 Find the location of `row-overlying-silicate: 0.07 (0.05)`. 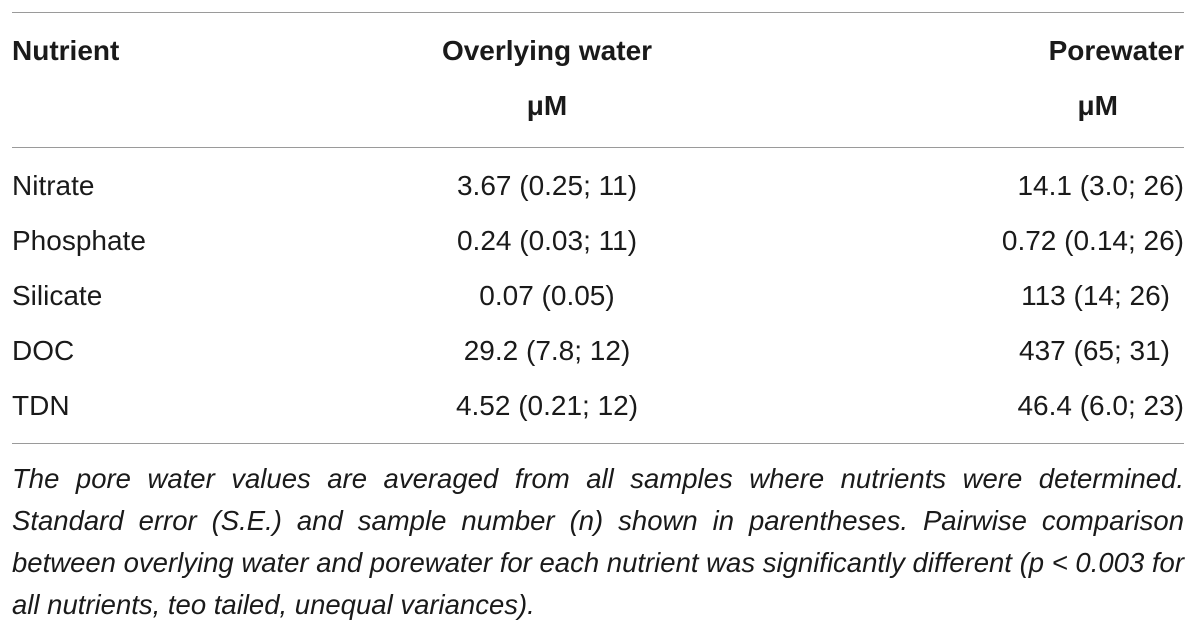

row-overlying-silicate: 0.07 (0.05) is located at coordinates (547, 295).